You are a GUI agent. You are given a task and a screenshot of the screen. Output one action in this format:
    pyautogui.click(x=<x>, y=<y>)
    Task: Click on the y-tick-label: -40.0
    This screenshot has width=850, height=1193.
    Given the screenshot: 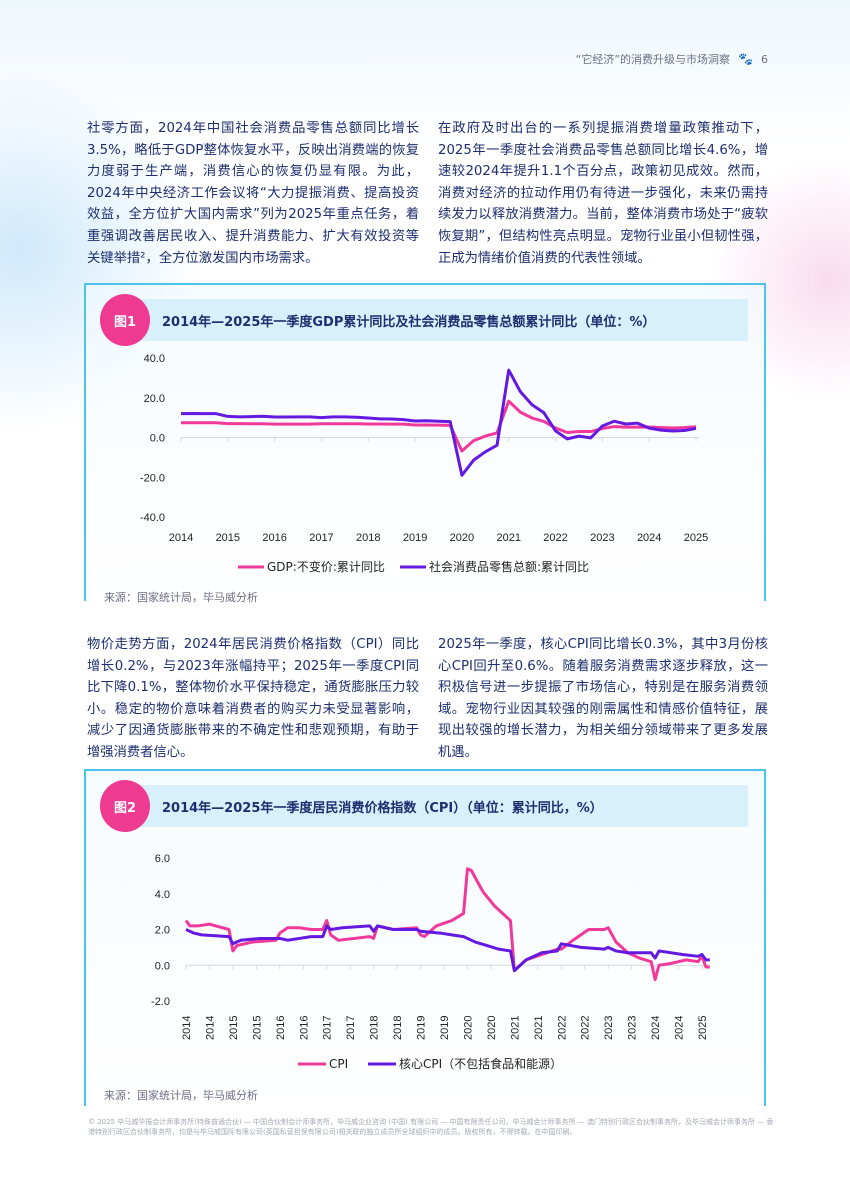 What is the action you would take?
    pyautogui.click(x=152, y=518)
    